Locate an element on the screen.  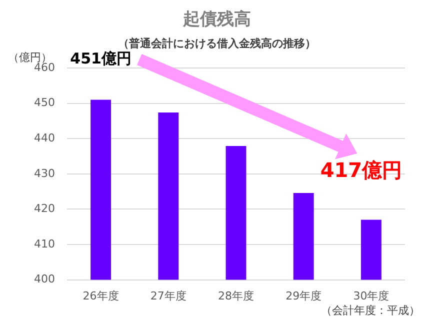
y-axis-title: （億円） is located at coordinates (30, 57).